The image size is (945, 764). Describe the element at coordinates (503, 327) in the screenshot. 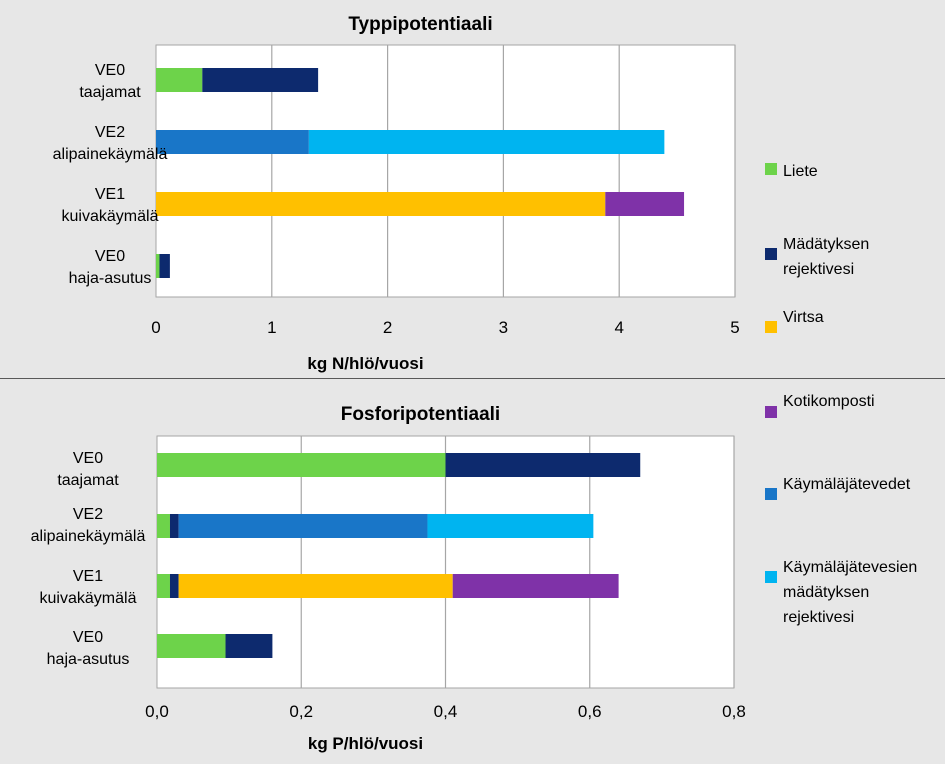

I see `x-tick-label: 3` at that location.